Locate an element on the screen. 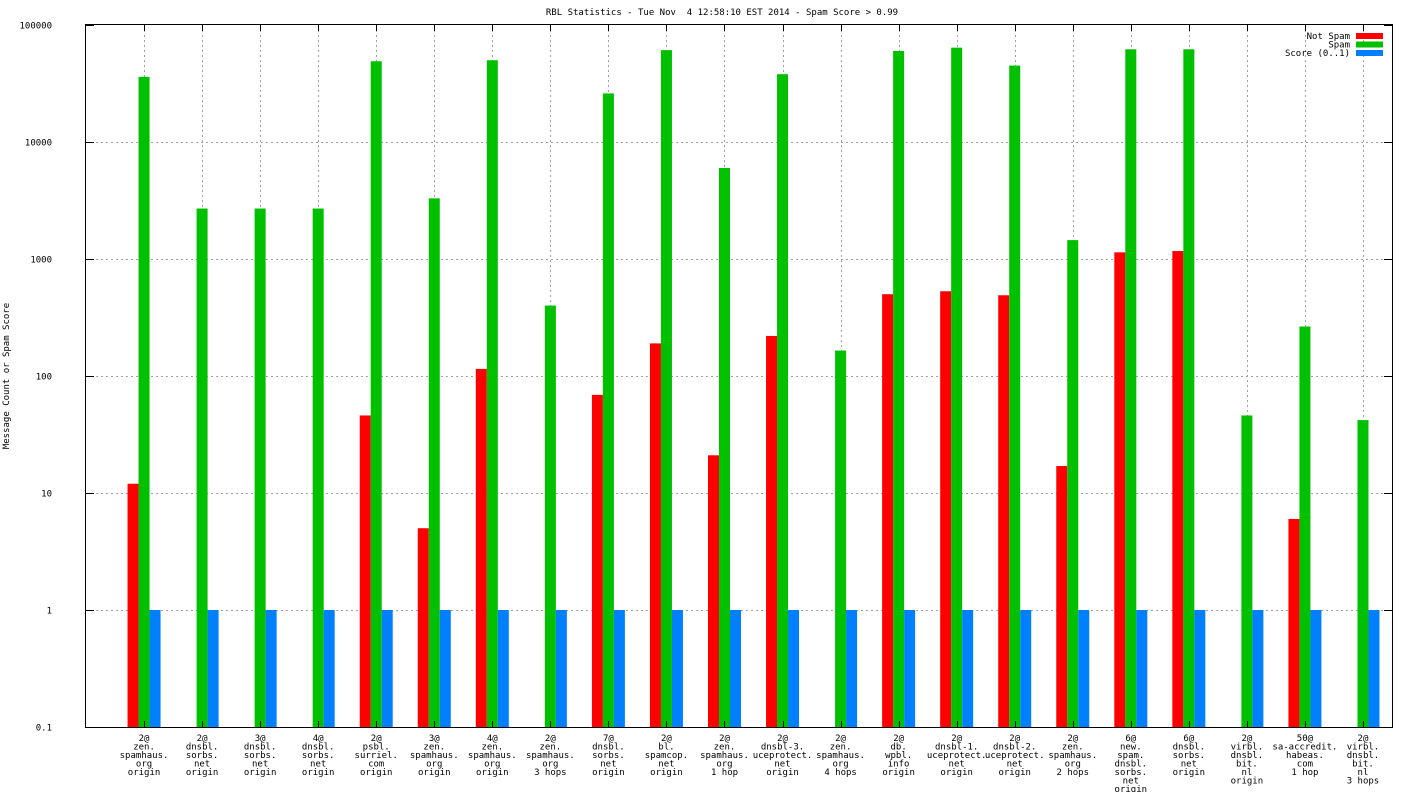  legend-label: Spam is located at coordinates (1339, 46).